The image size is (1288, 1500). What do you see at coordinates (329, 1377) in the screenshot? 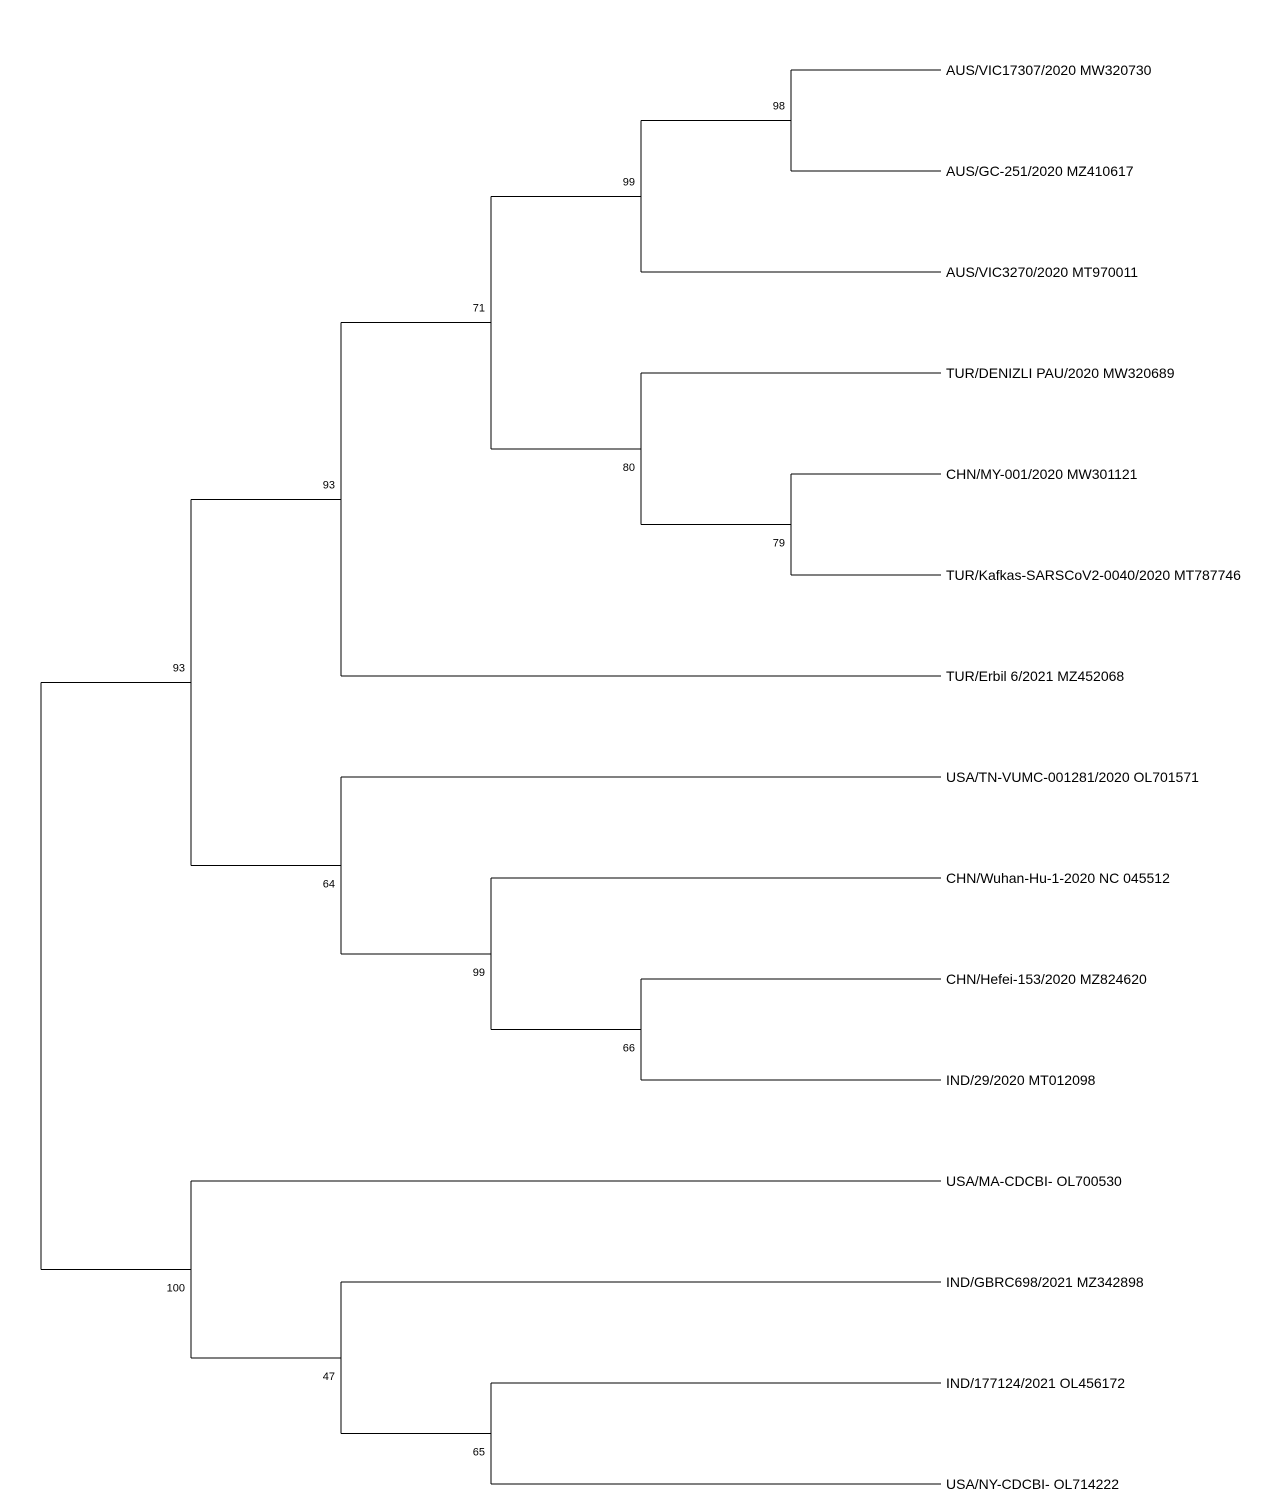
I see `support-value: 47` at bounding box center [329, 1377].